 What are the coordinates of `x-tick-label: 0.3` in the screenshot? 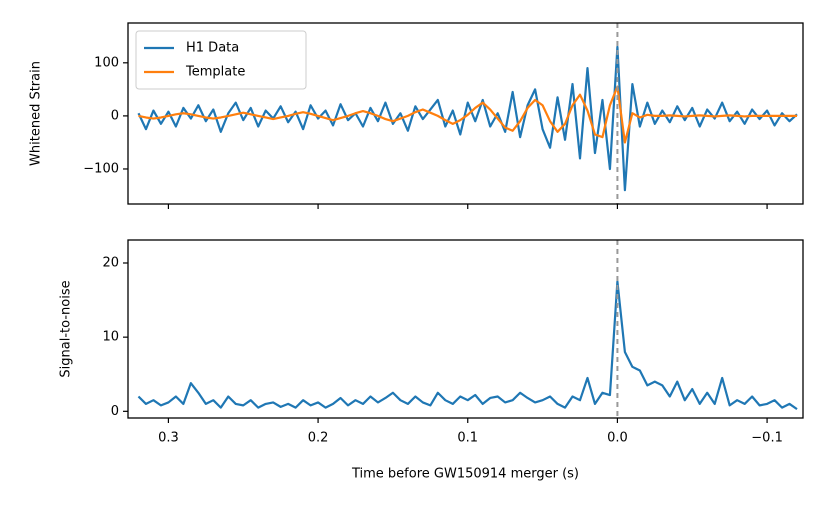 It's located at (168, 438).